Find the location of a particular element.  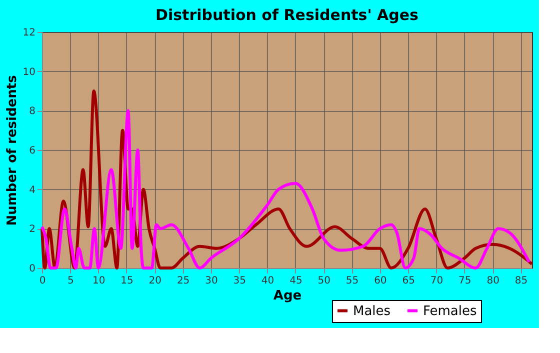

x-tick-label: 85 is located at coordinates (521, 281).